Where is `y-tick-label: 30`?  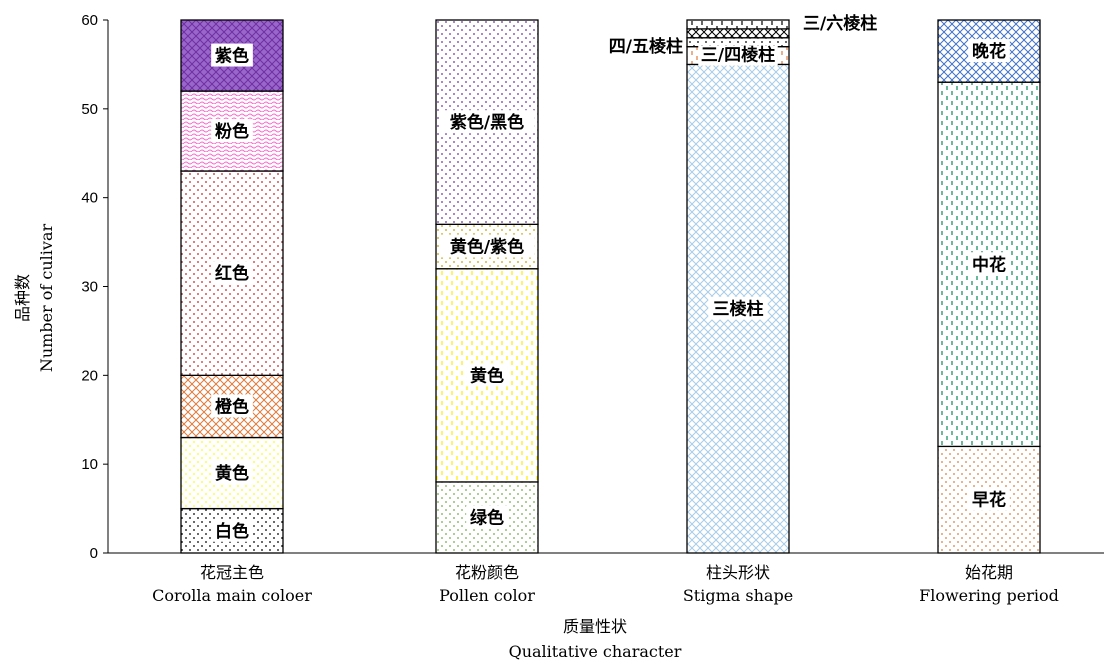 y-tick-label: 30 is located at coordinates (89, 287).